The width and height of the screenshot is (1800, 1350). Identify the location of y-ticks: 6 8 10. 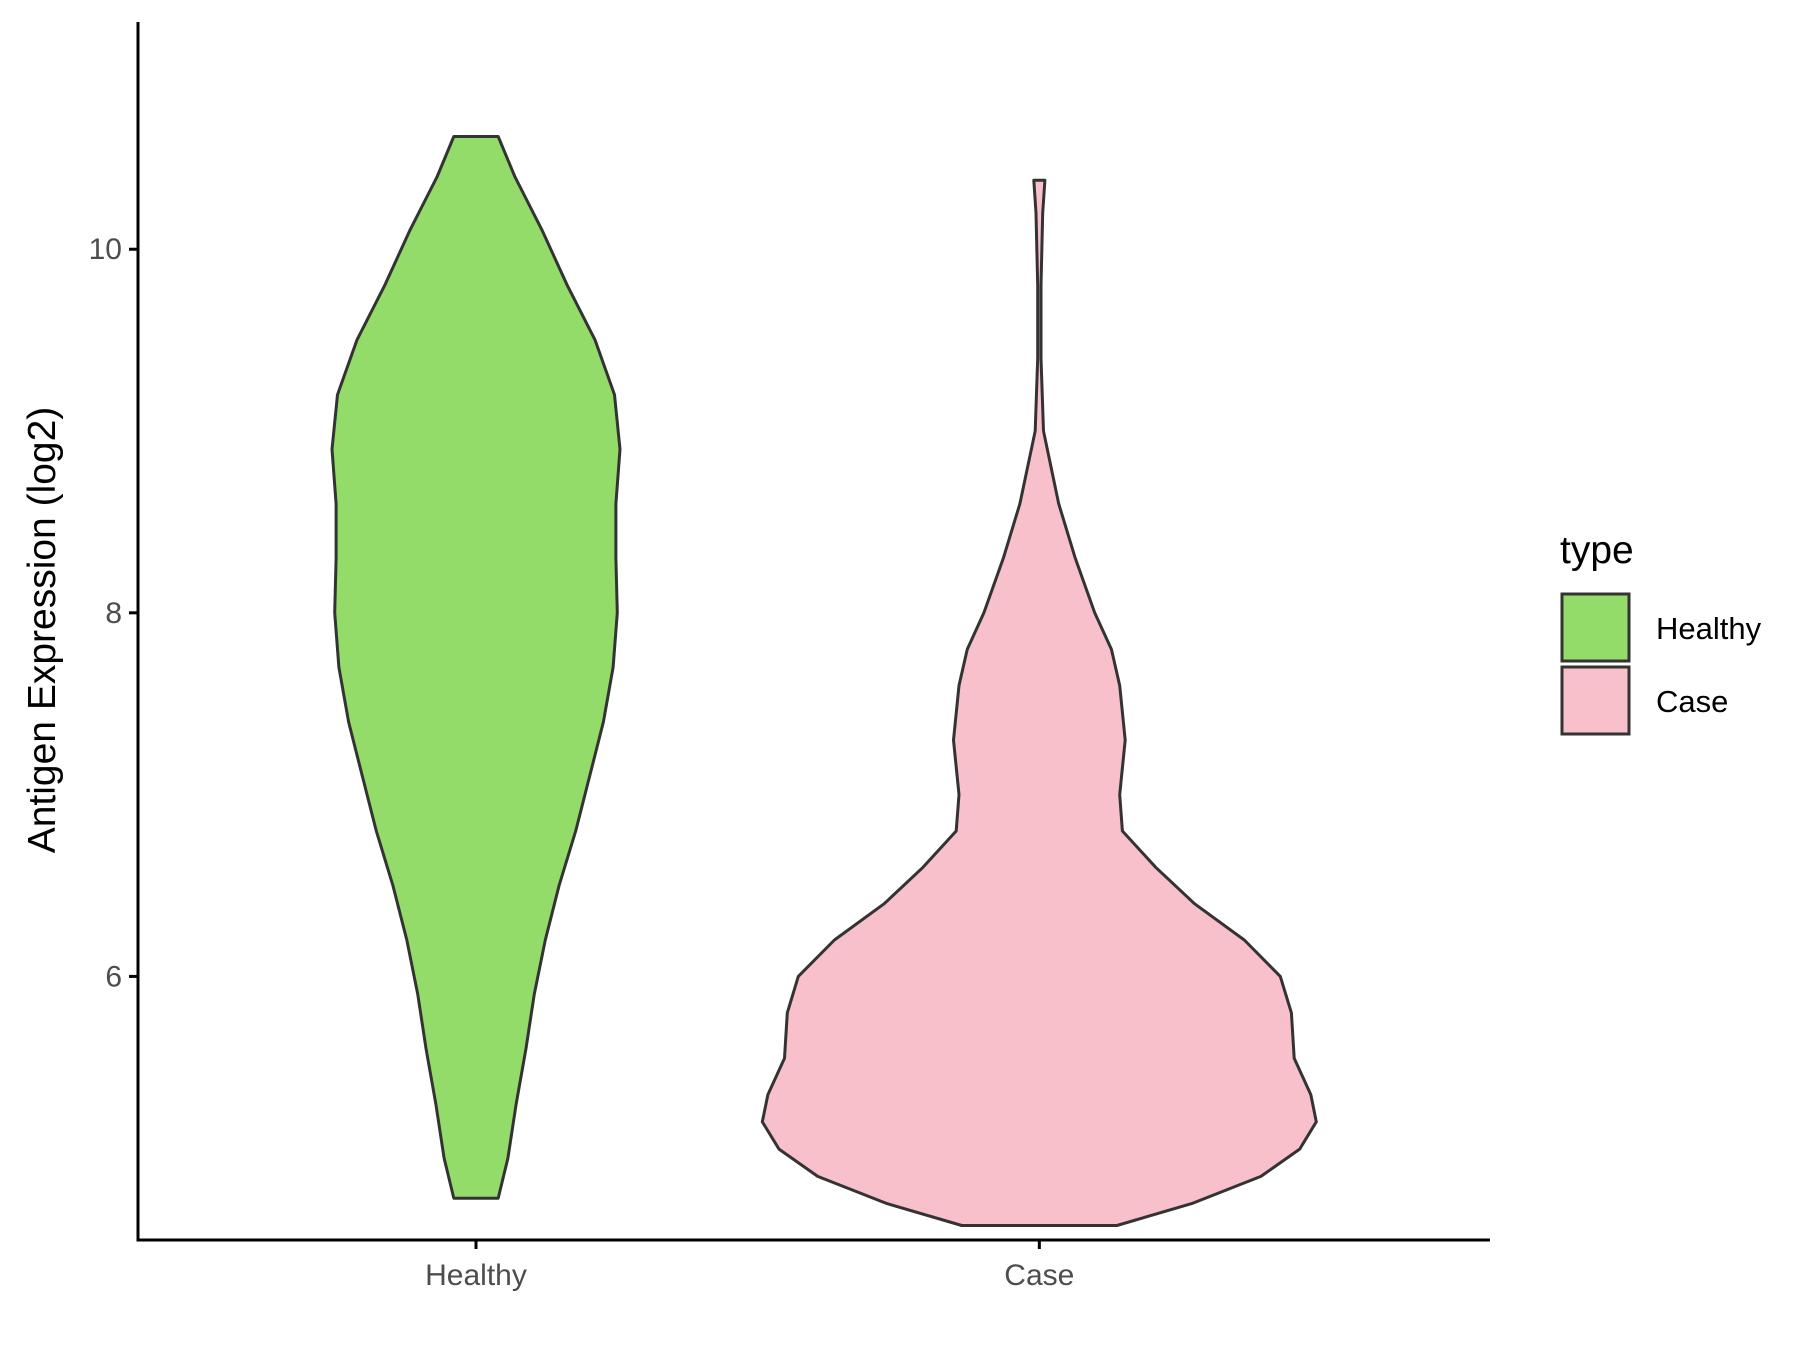
(113, 613).